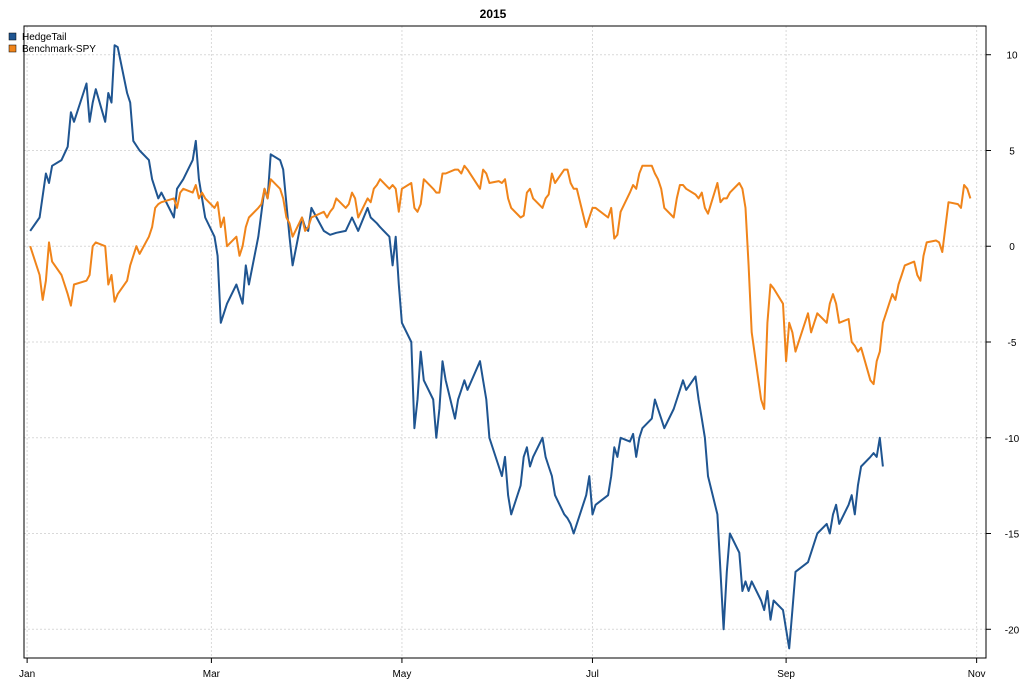 The width and height of the screenshot is (1024, 683). Describe the element at coordinates (786, 674) in the screenshot. I see `x-tick-label: Sep` at that location.